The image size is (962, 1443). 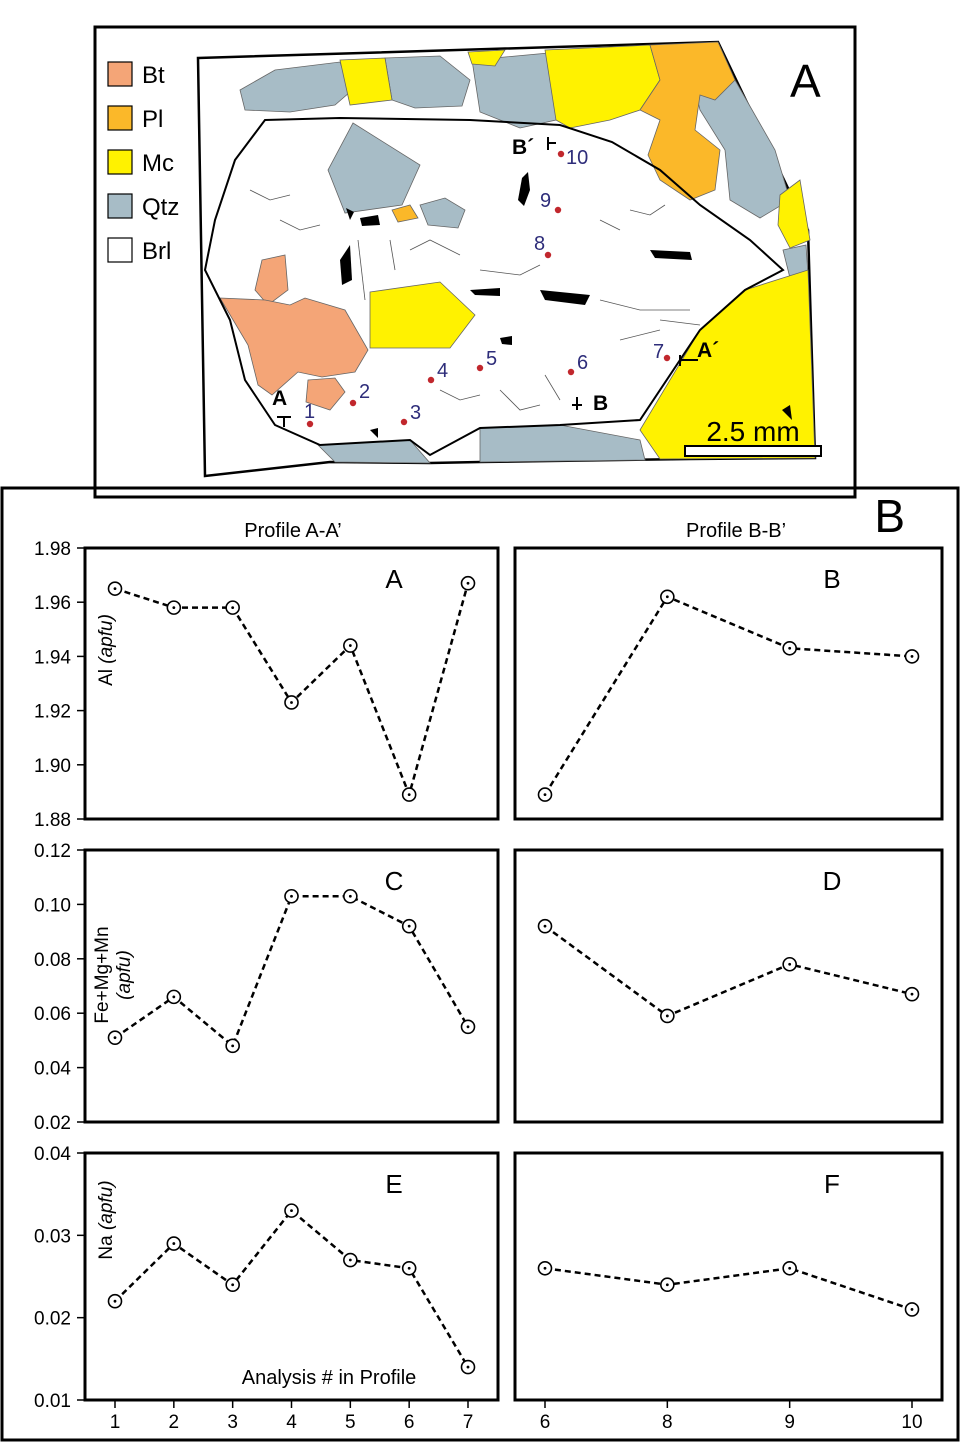 I want to click on y-tick-label: 0.12, so click(x=52, y=851).